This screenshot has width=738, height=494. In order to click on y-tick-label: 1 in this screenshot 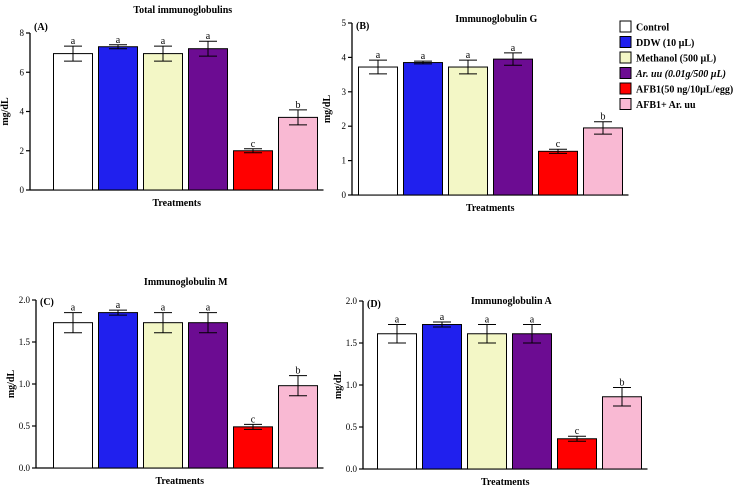, I will do `click(344, 161)`.